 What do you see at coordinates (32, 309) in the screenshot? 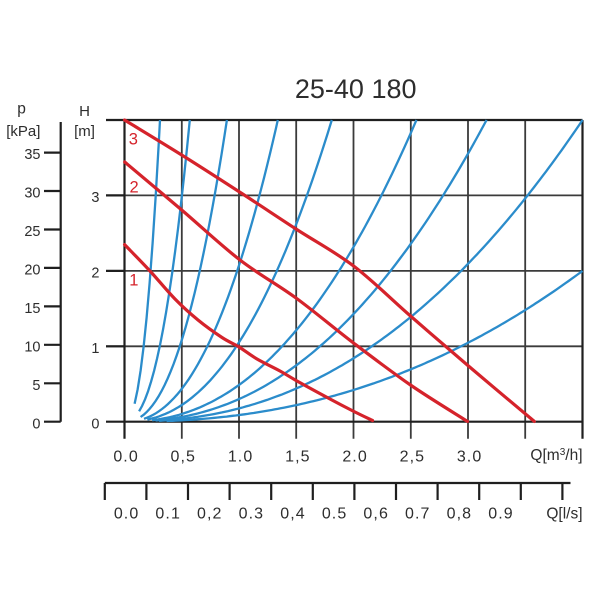
I see `svg-text: 15` at bounding box center [32, 309].